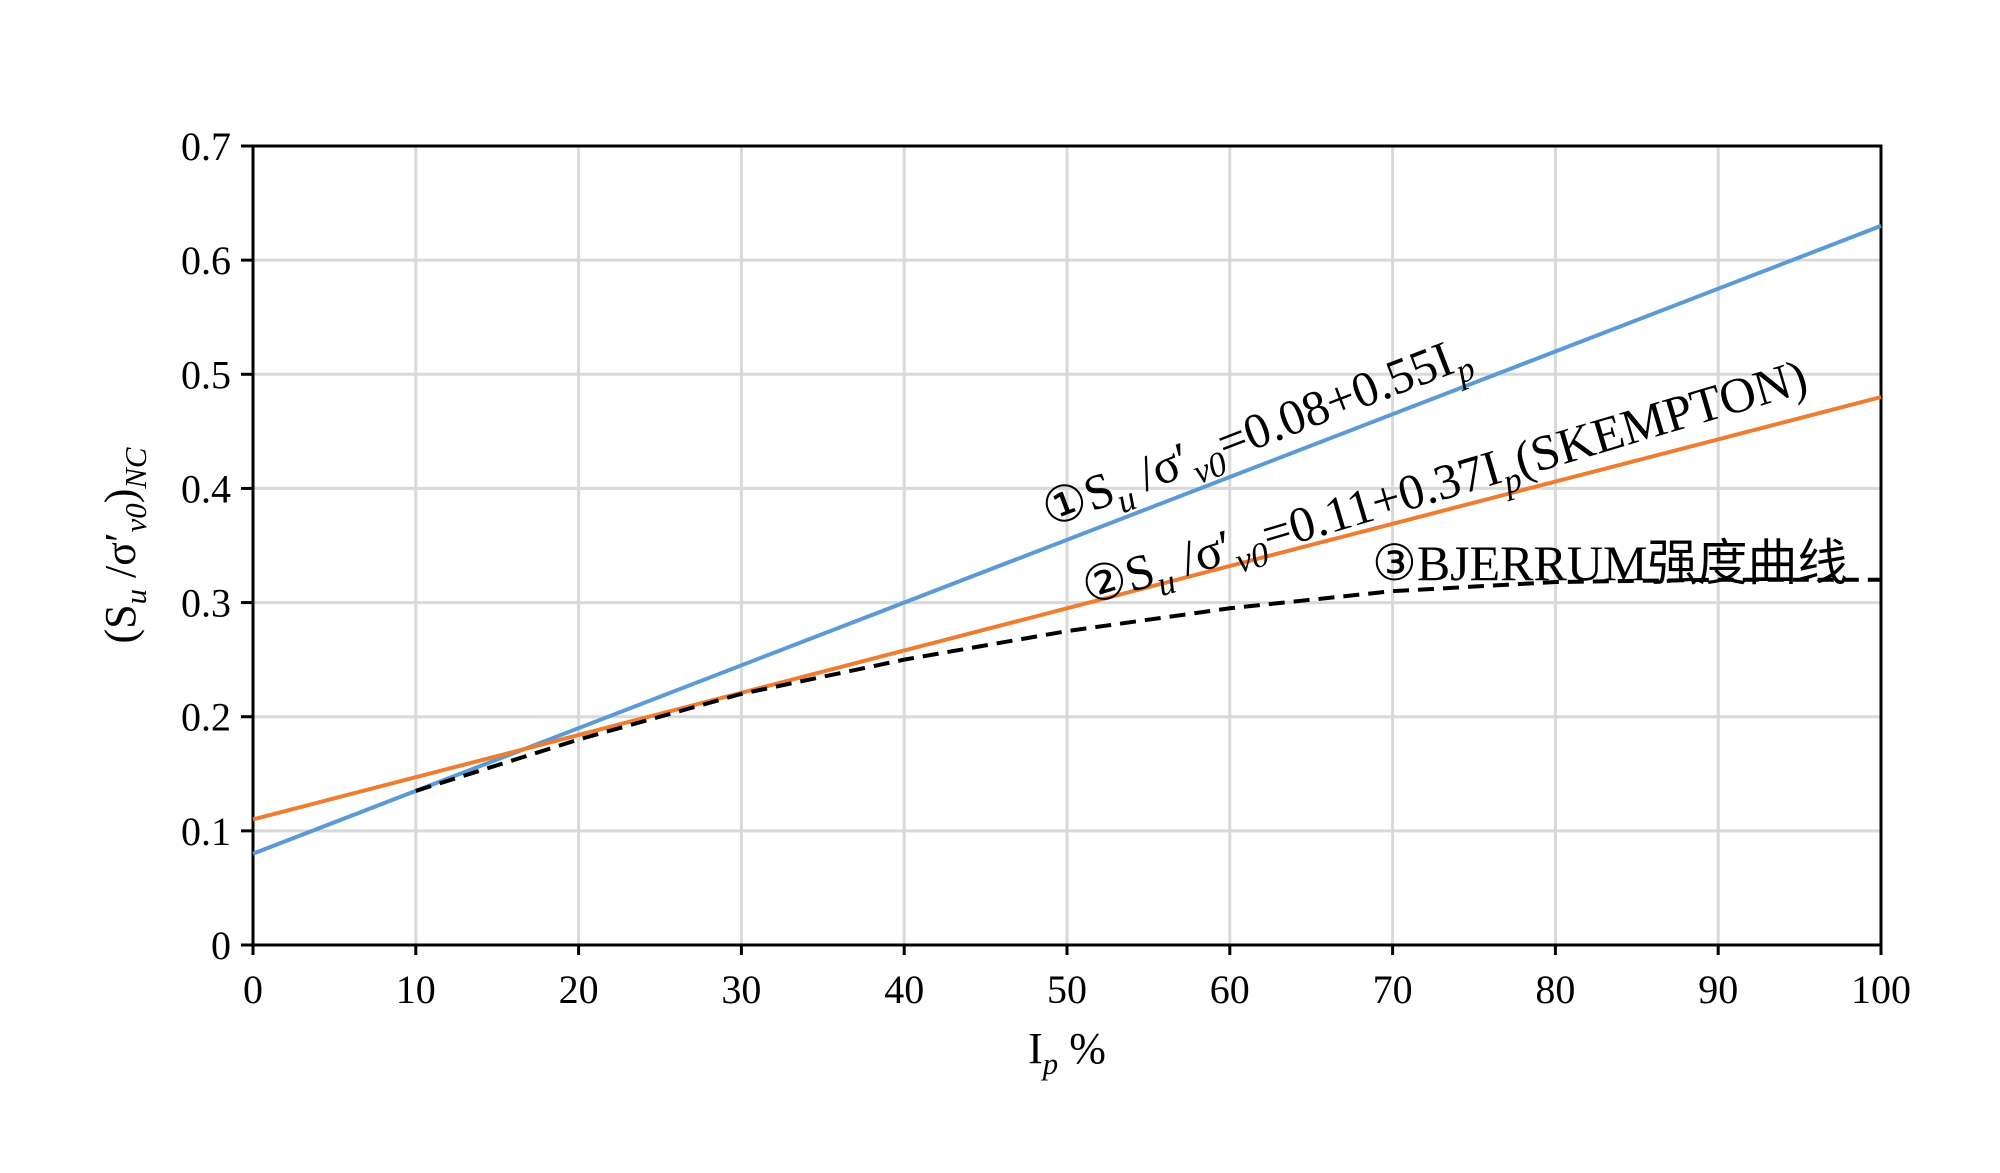 The height and width of the screenshot is (1173, 2000). Describe the element at coordinates (1035, 1048) in the screenshot. I see `x-axis-label-part: I` at that location.